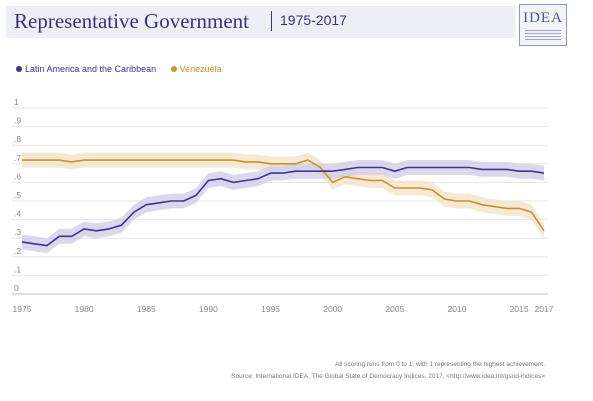 The image size is (593, 401). What do you see at coordinates (519, 309) in the screenshot?
I see `x-tick-label: 2015` at bounding box center [519, 309].